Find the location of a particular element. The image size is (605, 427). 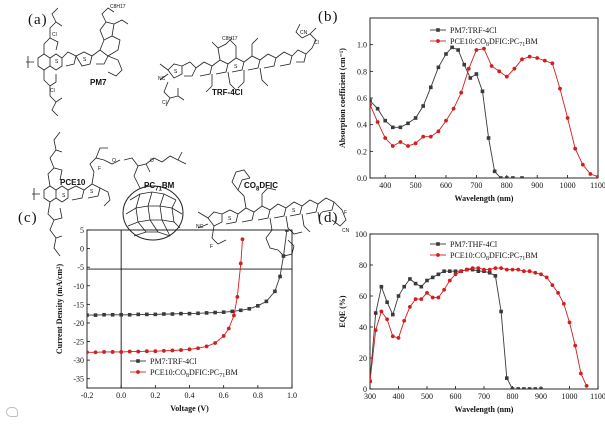

chart-b-xtick-label: 800 is located at coordinates (507, 185).